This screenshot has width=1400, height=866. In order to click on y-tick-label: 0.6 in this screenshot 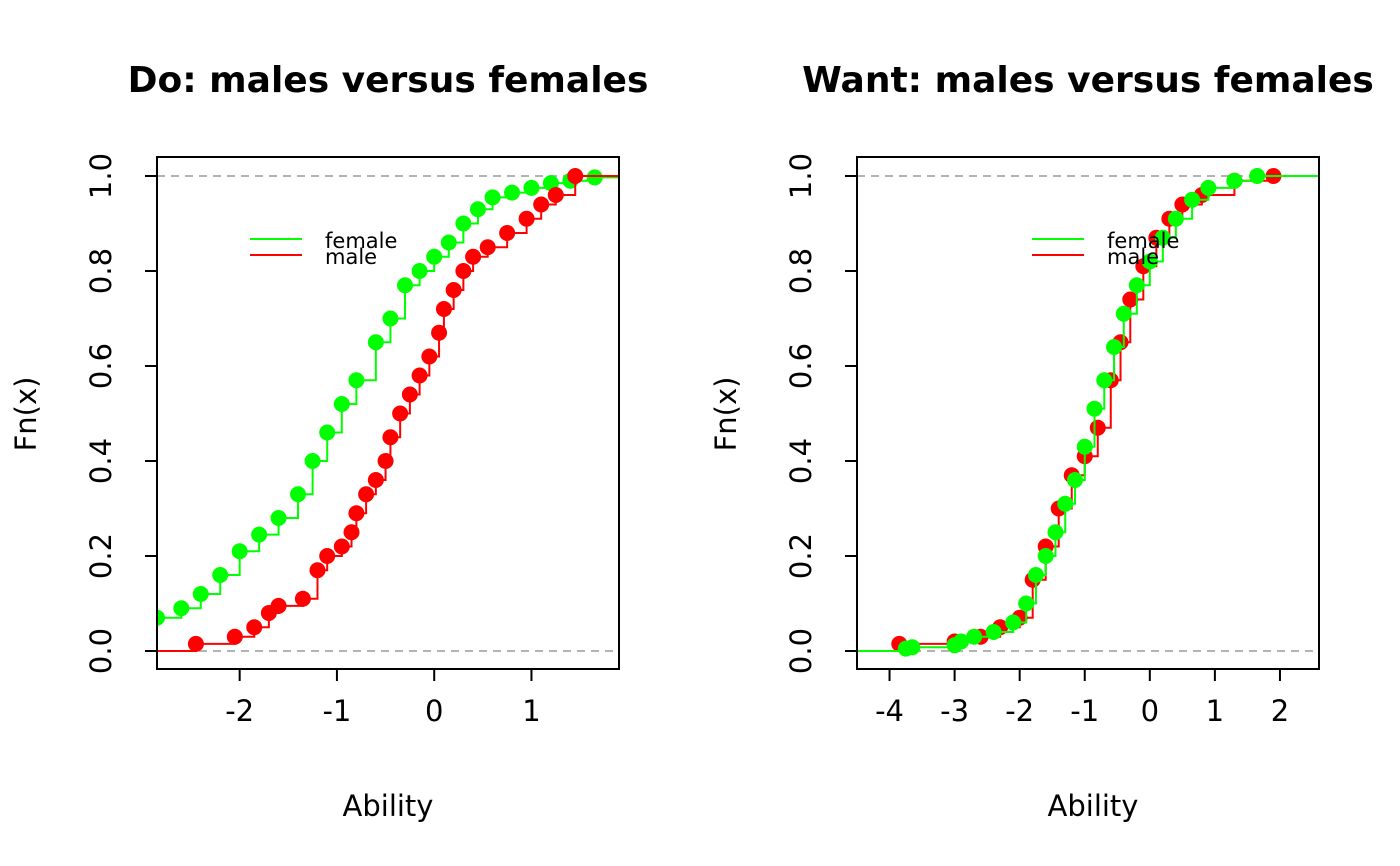, I will do `click(101, 366)`.